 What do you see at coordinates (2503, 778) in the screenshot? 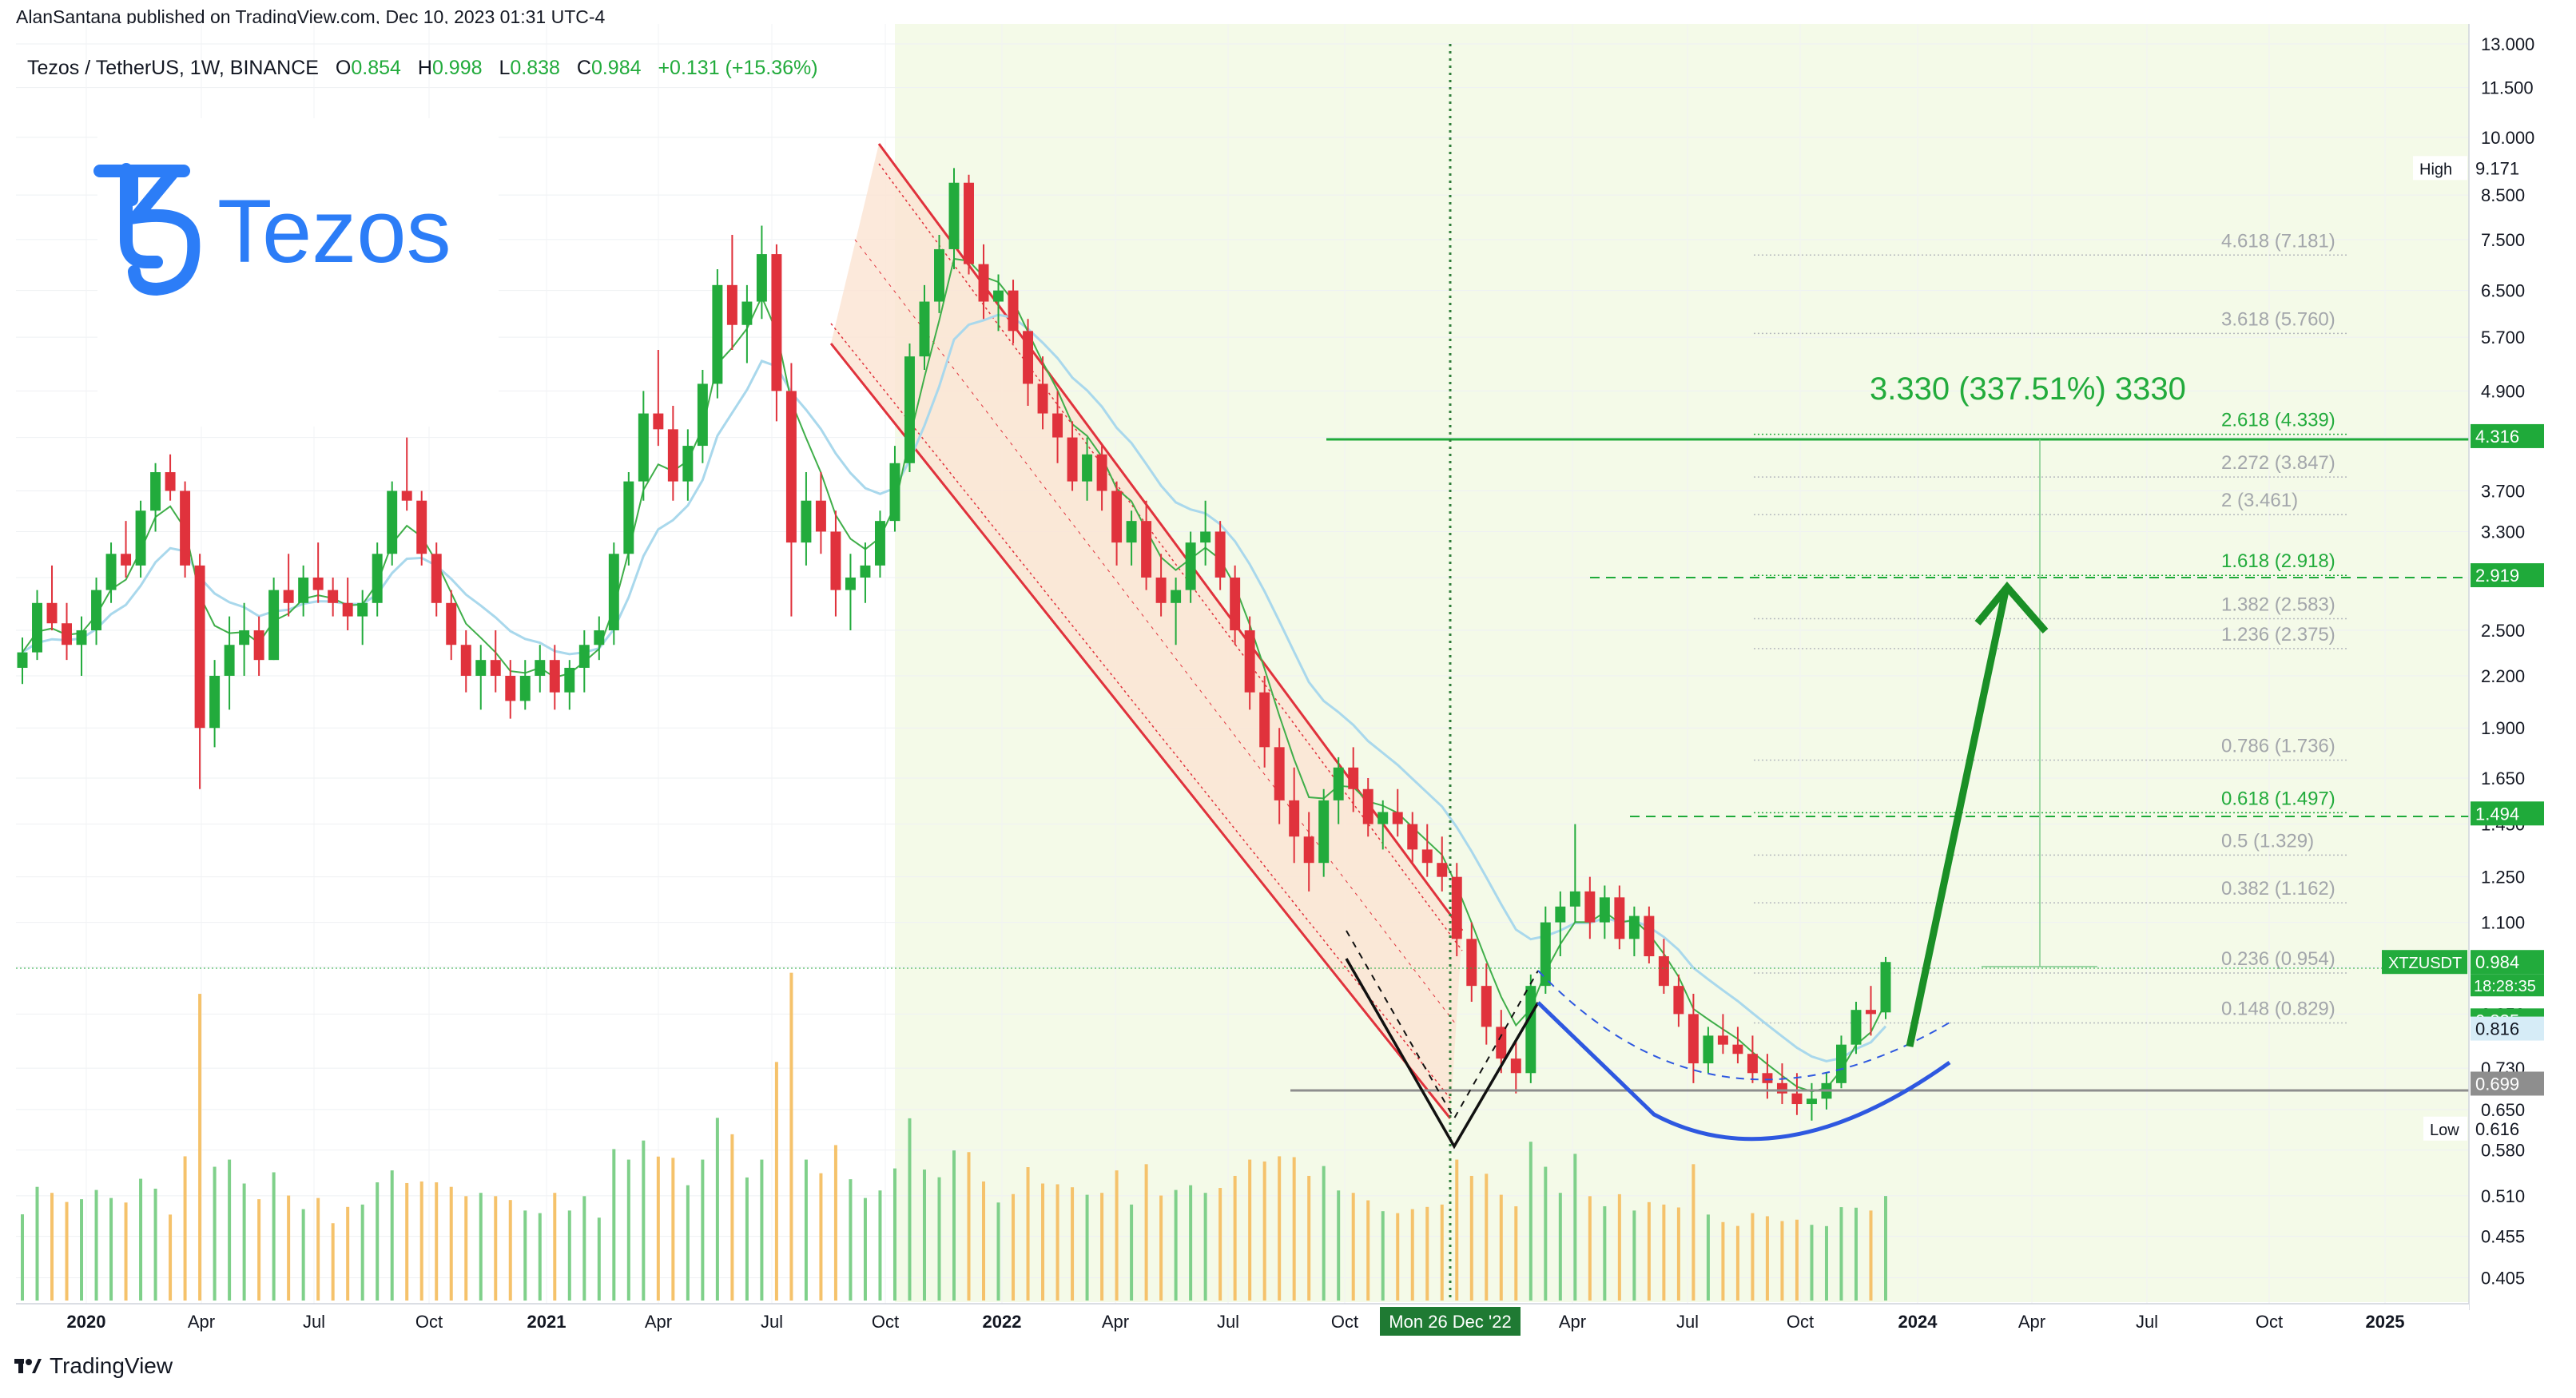
I see `price-axis-label: 1.650` at bounding box center [2503, 778].